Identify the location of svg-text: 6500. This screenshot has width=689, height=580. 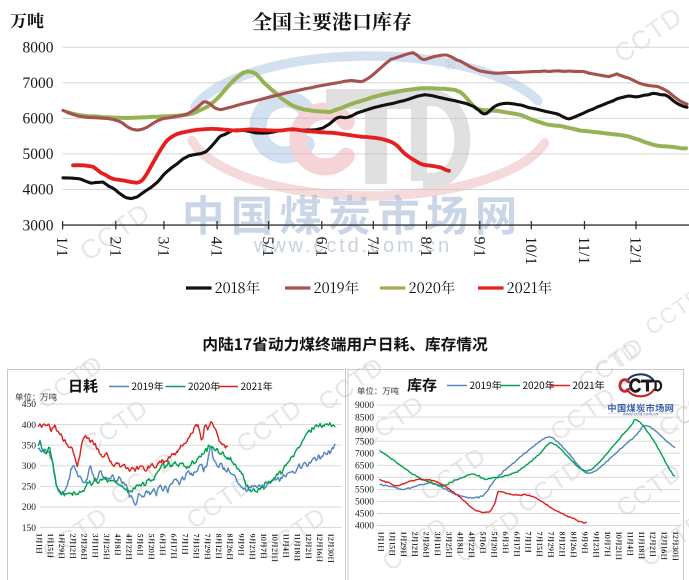
(364, 467).